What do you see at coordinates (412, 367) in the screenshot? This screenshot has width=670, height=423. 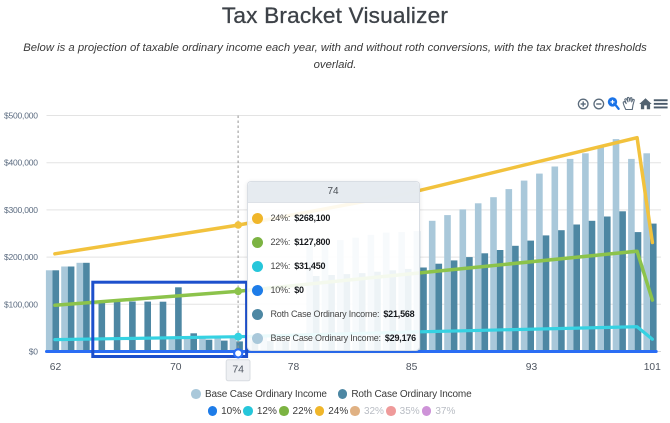 I see `svg-text: 85` at bounding box center [412, 367].